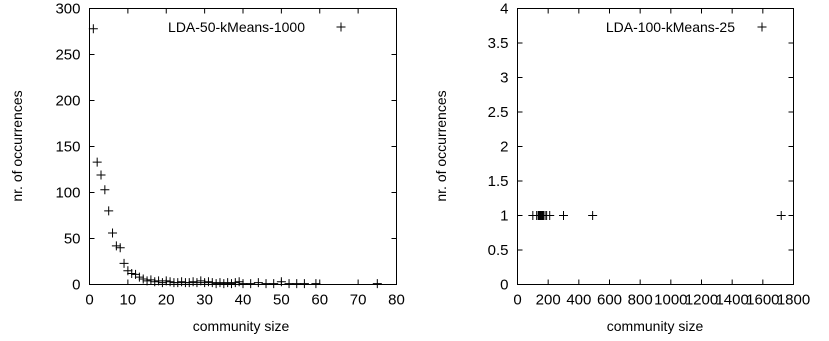  What do you see at coordinates (67, 193) in the screenshot?
I see `y-tick-label: 100` at bounding box center [67, 193].